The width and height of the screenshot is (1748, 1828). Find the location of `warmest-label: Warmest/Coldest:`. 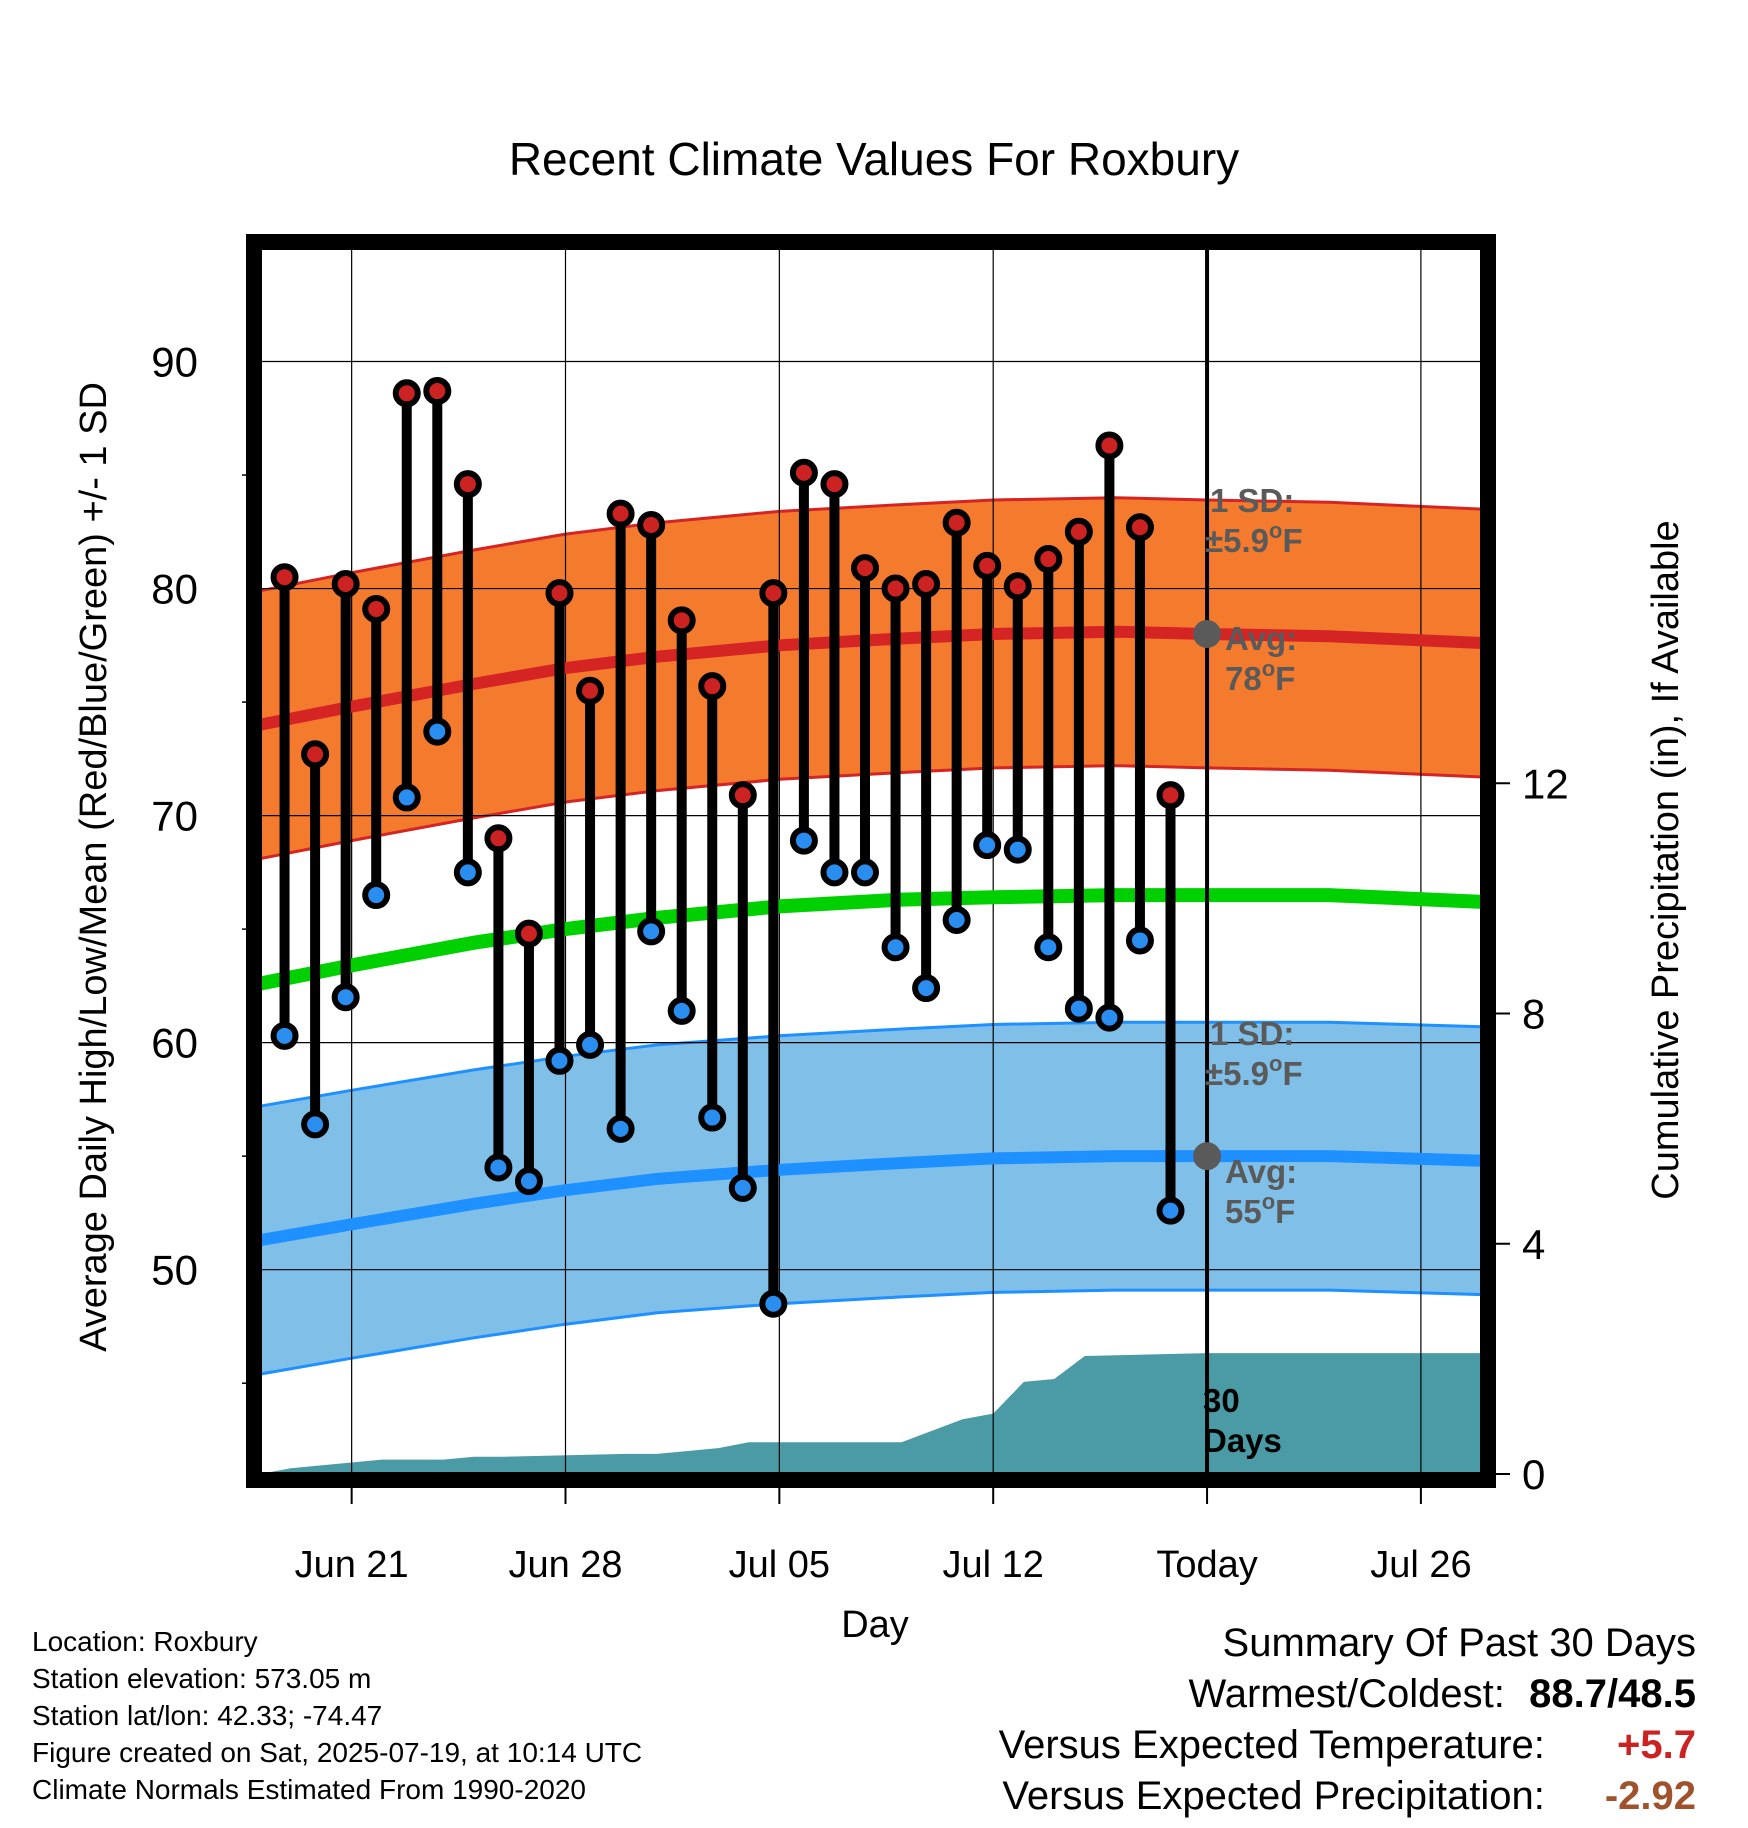

warmest-label: Warmest/Coldest: is located at coordinates (1346, 1694).